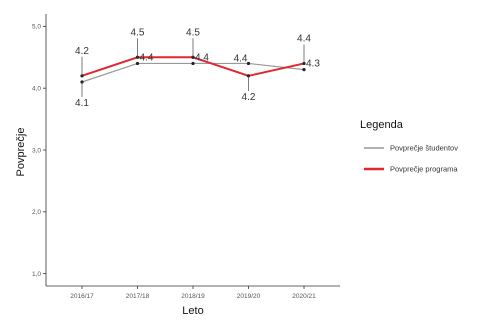 This screenshot has height=320, width=484. I want to click on x-axis-title: Leto, so click(192, 311).